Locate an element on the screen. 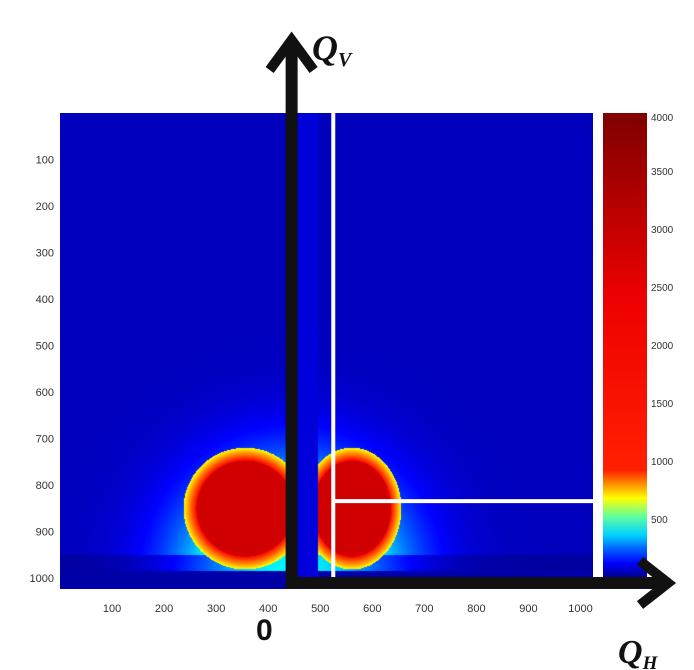  colorbar-ticks: 4000 3500 3000 2500 2000 1500 1000 500 is located at coordinates (662, 319).